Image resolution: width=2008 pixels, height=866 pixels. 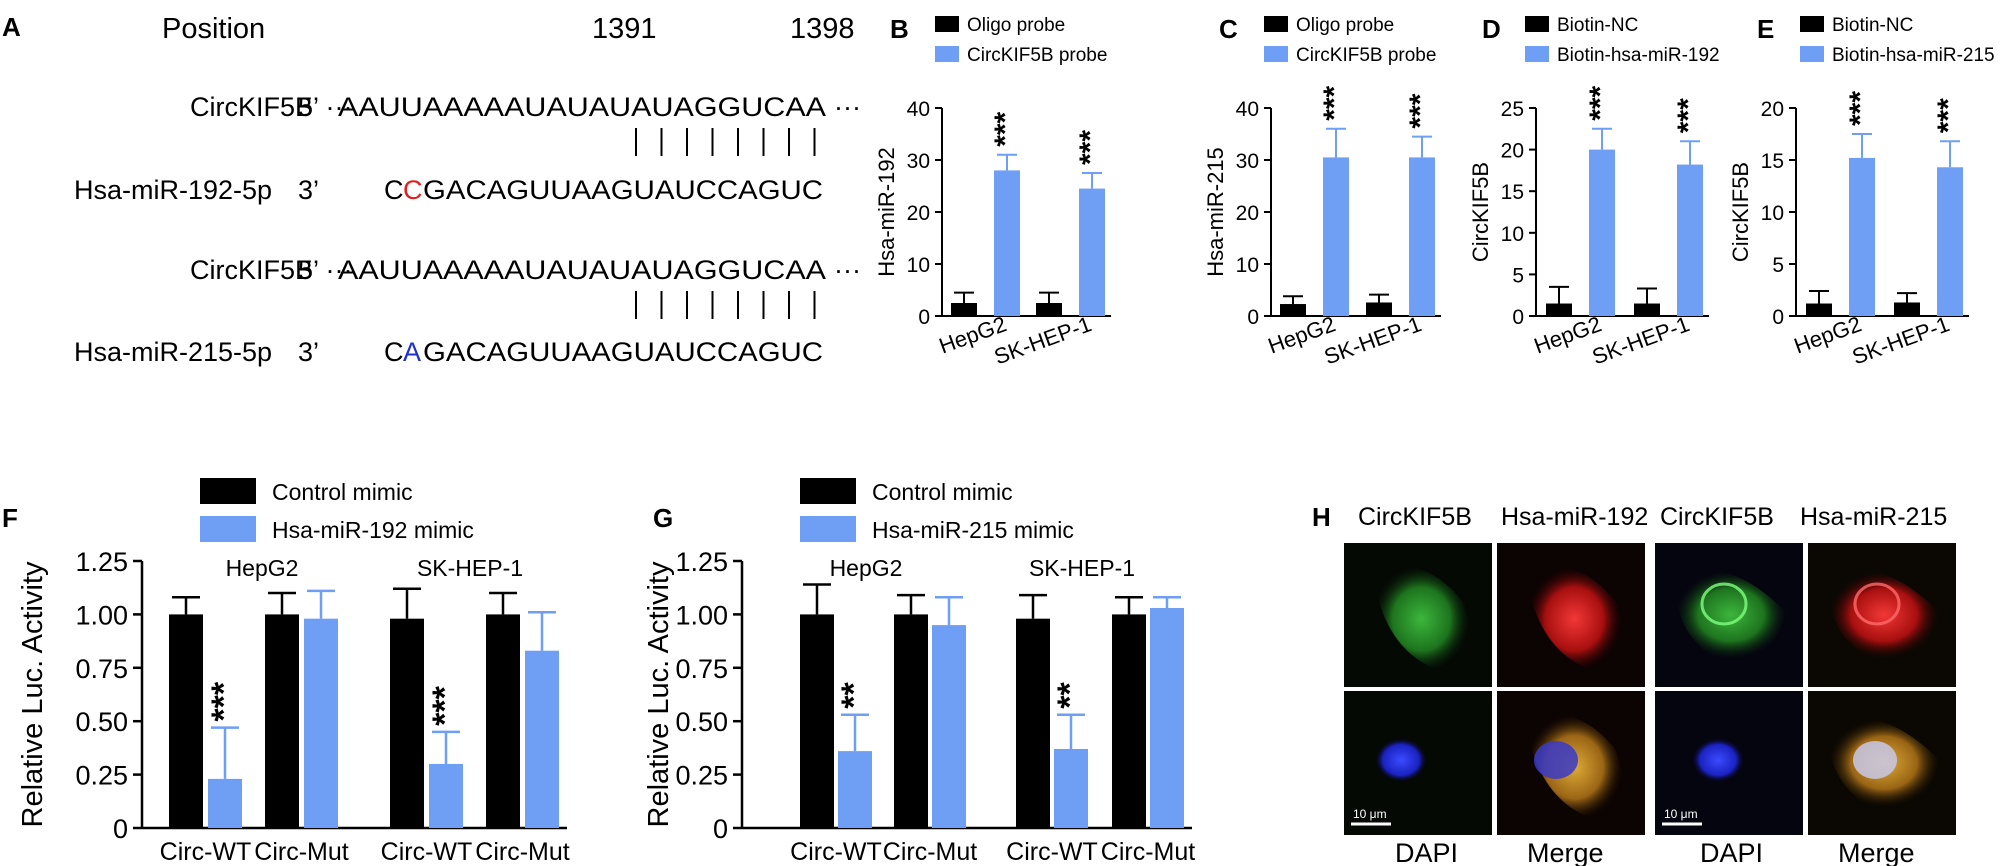 What do you see at coordinates (918, 109) in the screenshot?
I see `y-tick-label: 40` at bounding box center [918, 109].